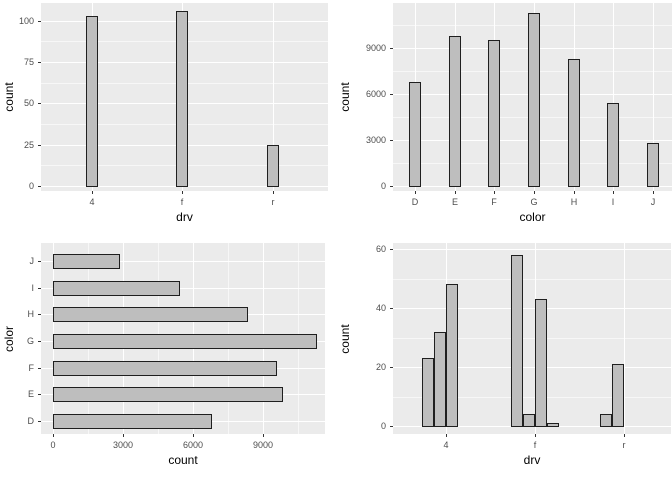  I want to click on y-tick-label: E, so click(30, 394).